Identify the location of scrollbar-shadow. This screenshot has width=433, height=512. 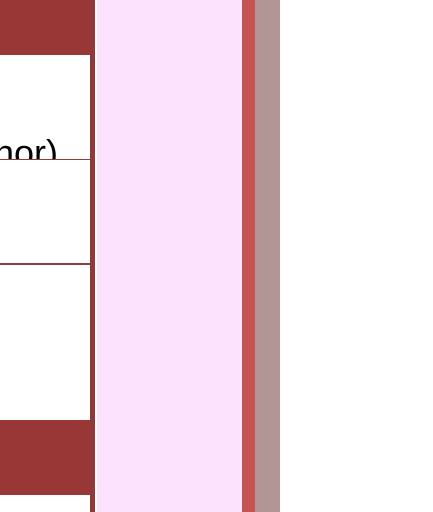
(267, 256).